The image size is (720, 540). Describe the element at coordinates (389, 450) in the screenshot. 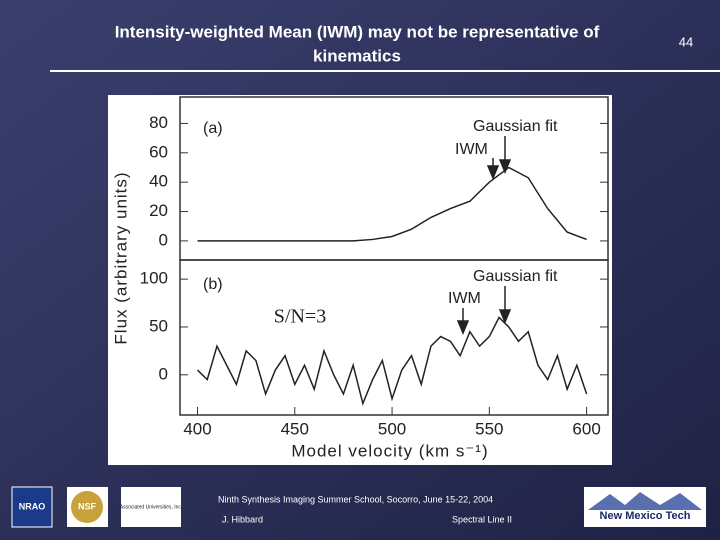

I see `x-axis-label: Model velocity (km s⁻¹)` at that location.